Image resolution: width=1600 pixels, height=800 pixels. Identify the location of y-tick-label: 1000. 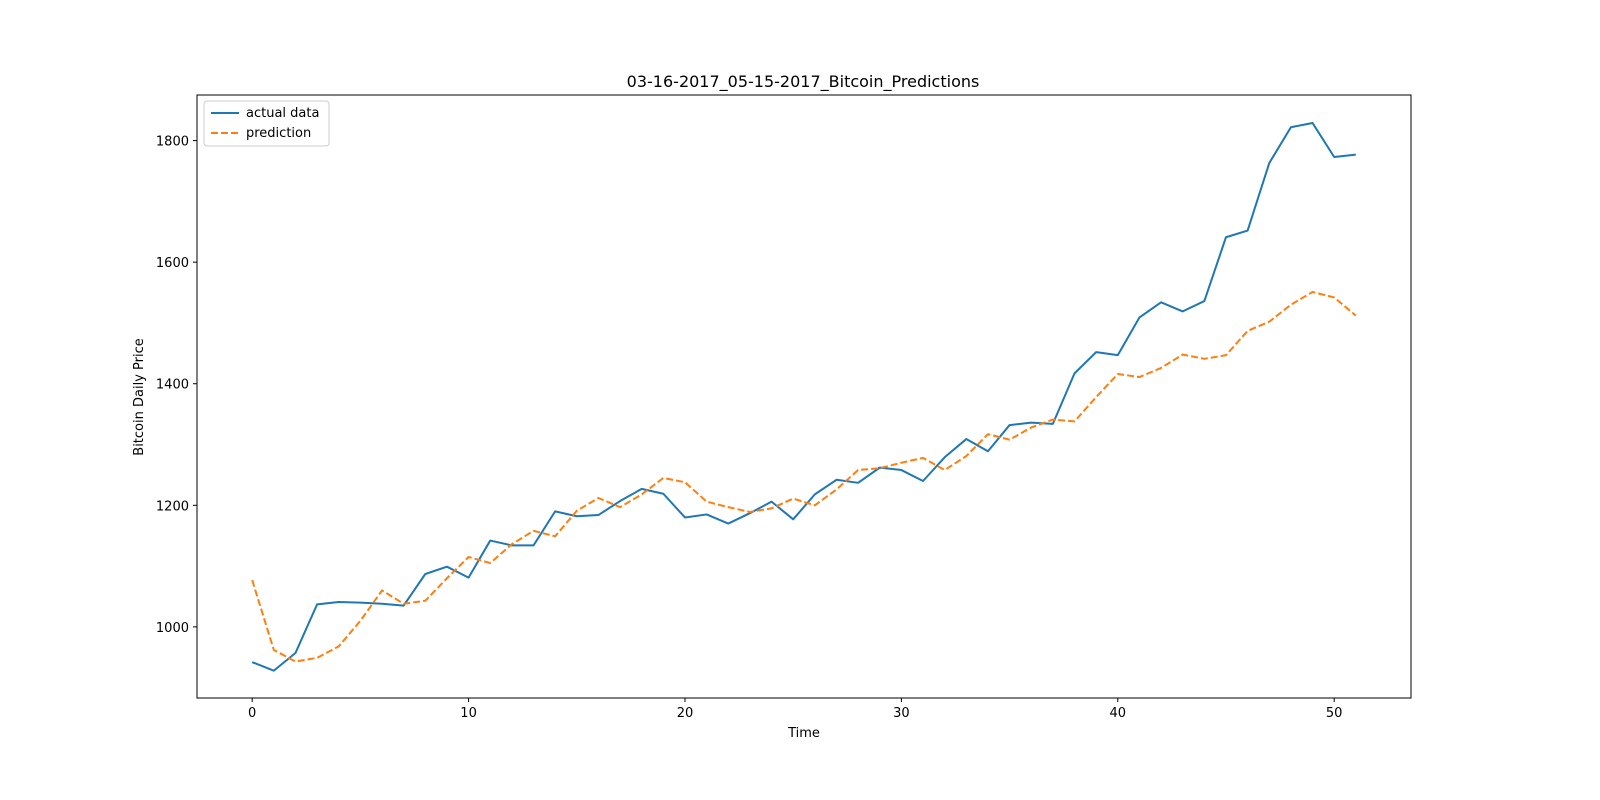
(172, 628).